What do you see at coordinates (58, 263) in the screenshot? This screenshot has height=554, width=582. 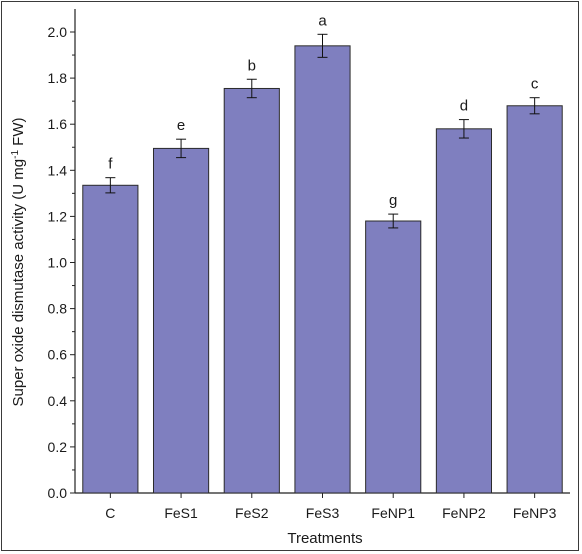 I see `y-tick-label: 1.0` at bounding box center [58, 263].